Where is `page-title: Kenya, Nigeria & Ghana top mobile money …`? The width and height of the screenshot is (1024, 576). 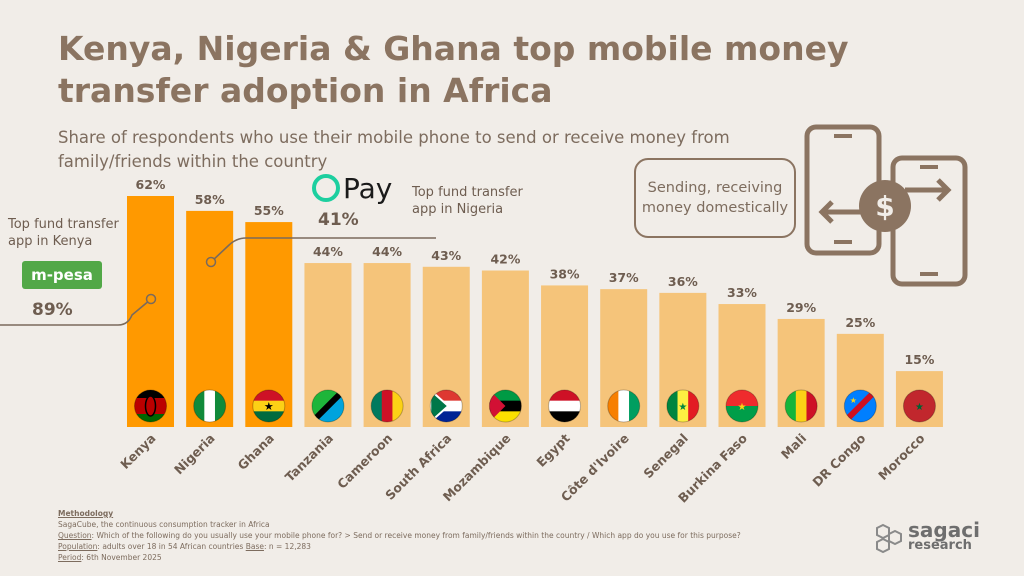 page-title: Kenya, Nigeria & Ghana top mobile money … is located at coordinates (453, 69).